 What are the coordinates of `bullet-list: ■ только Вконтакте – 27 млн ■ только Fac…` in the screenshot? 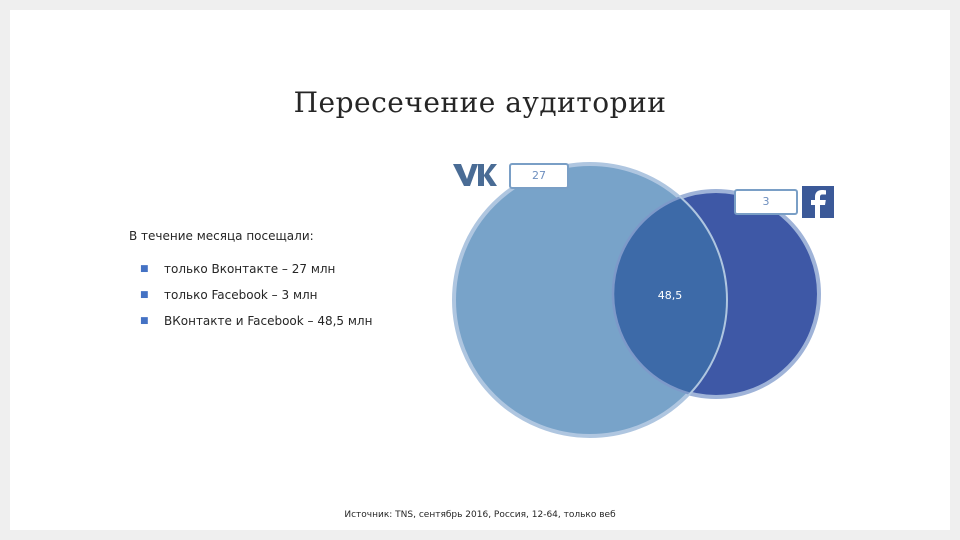 It's located at (256, 299).